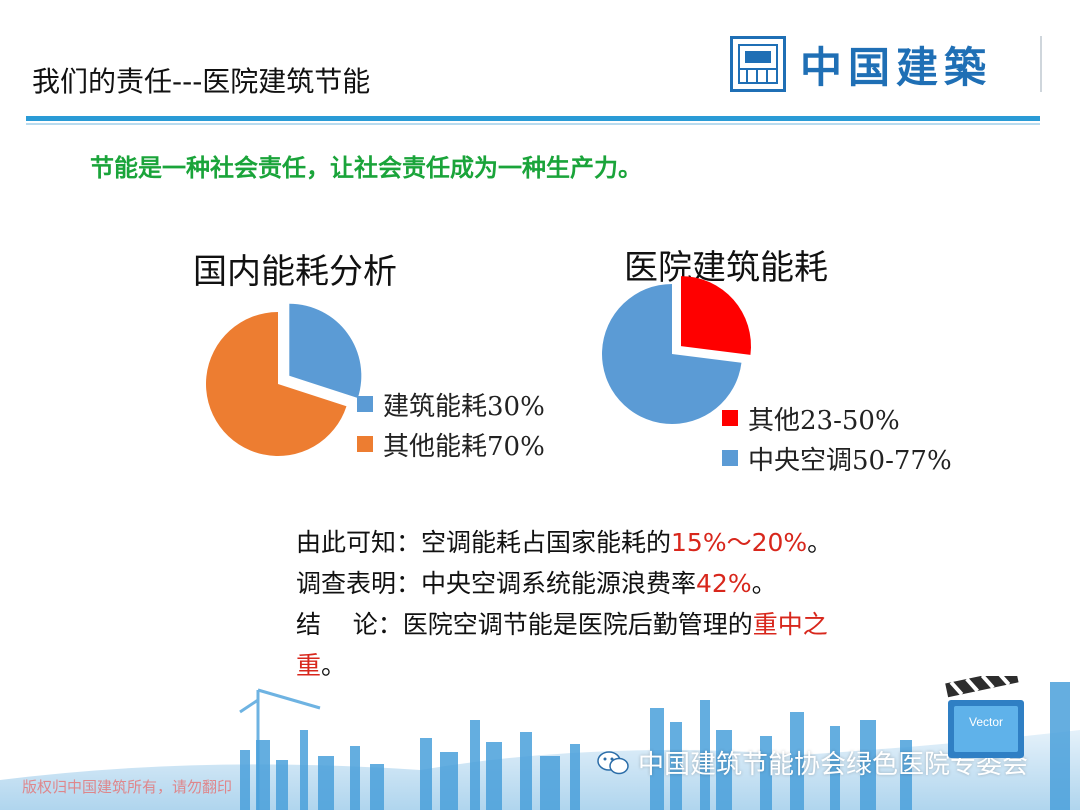  I want to click on legend-item: 其他能耗70%, so click(451, 444).